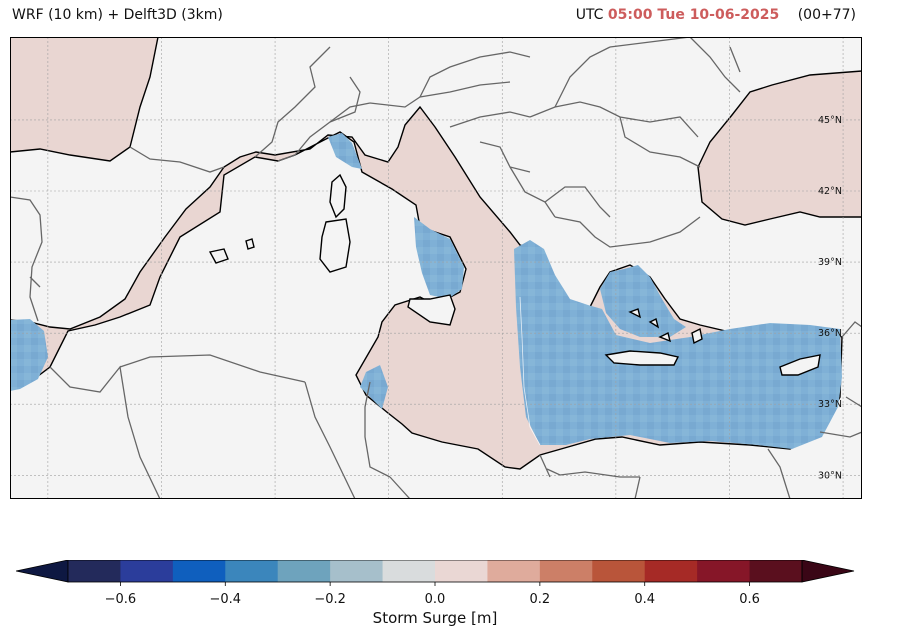  I want to click on colorbar-tick-label: −0.4, so click(225, 599).